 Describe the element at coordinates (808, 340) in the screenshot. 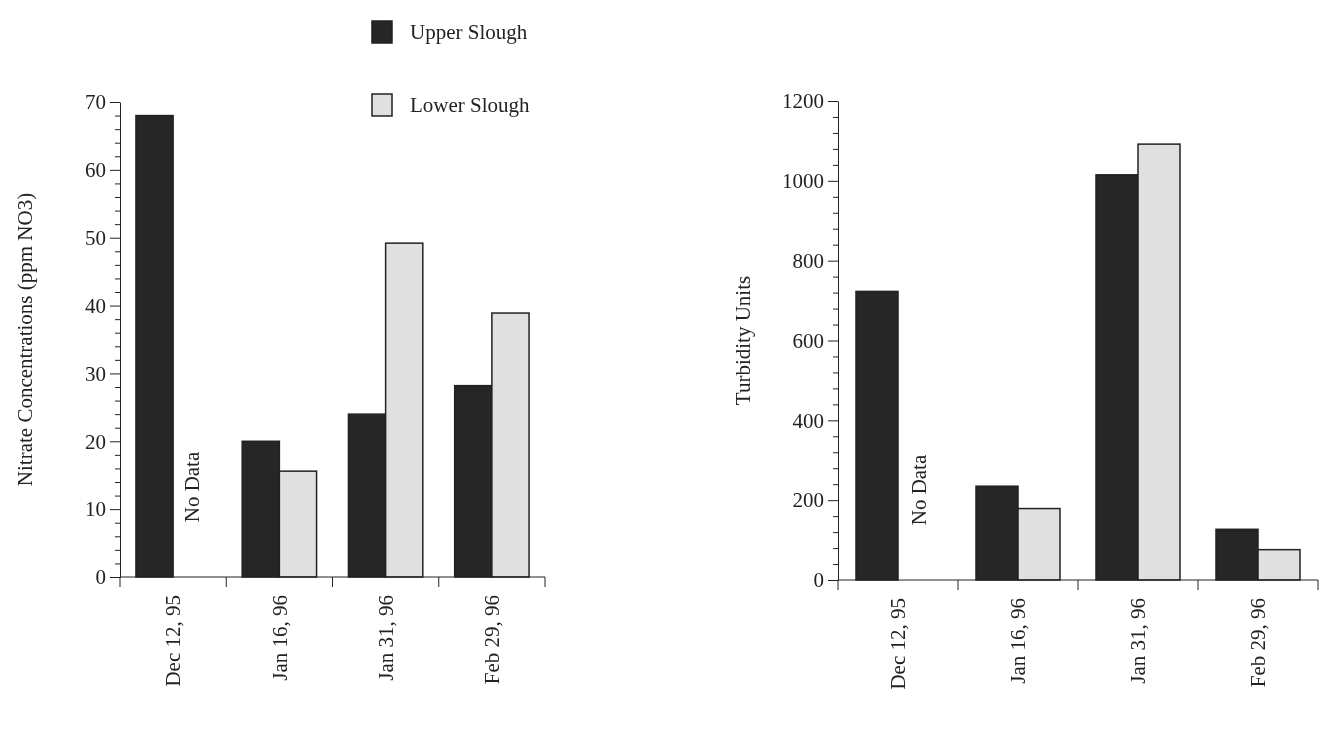

I see `y-tick-label: 600` at that location.